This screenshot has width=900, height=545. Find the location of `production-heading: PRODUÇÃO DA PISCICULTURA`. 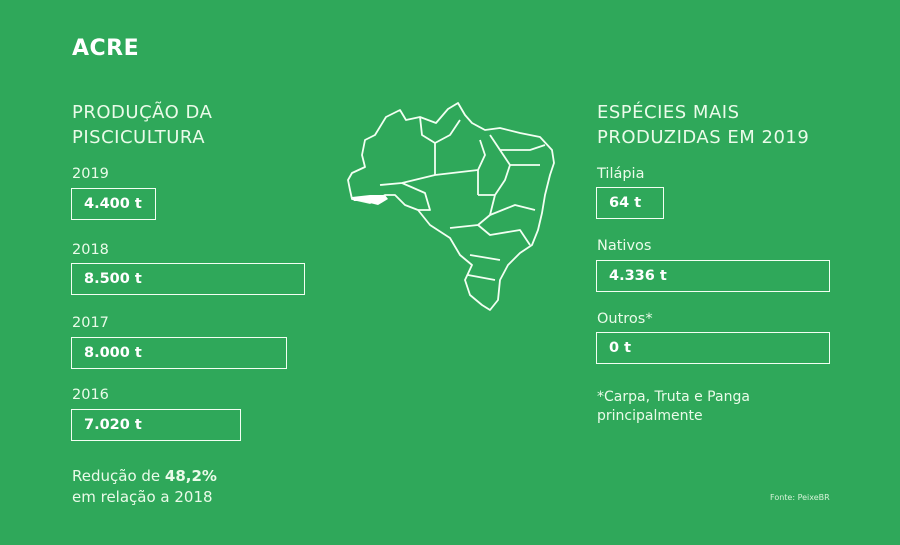

production-heading: PRODUÇÃO DA PISCICULTURA is located at coordinates (142, 125).